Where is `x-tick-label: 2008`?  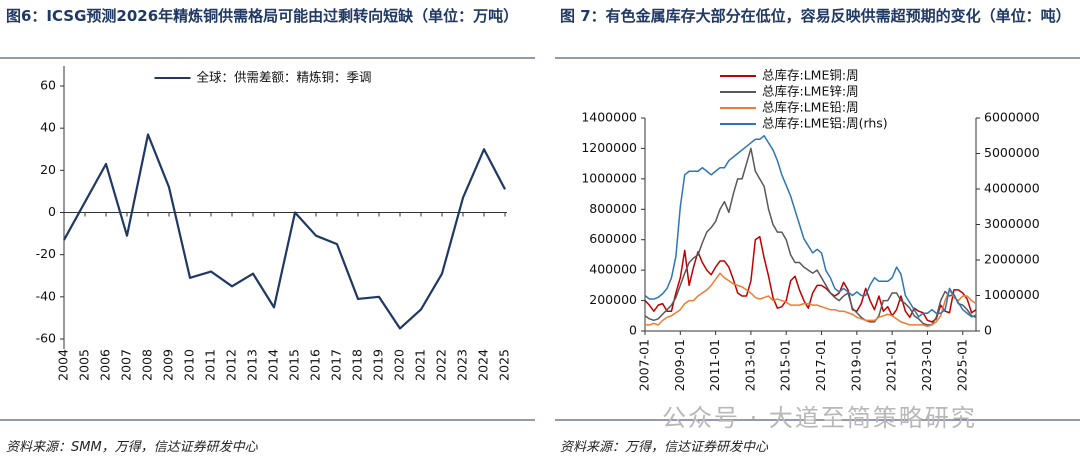 x-tick-label: 2008 is located at coordinates (147, 365).